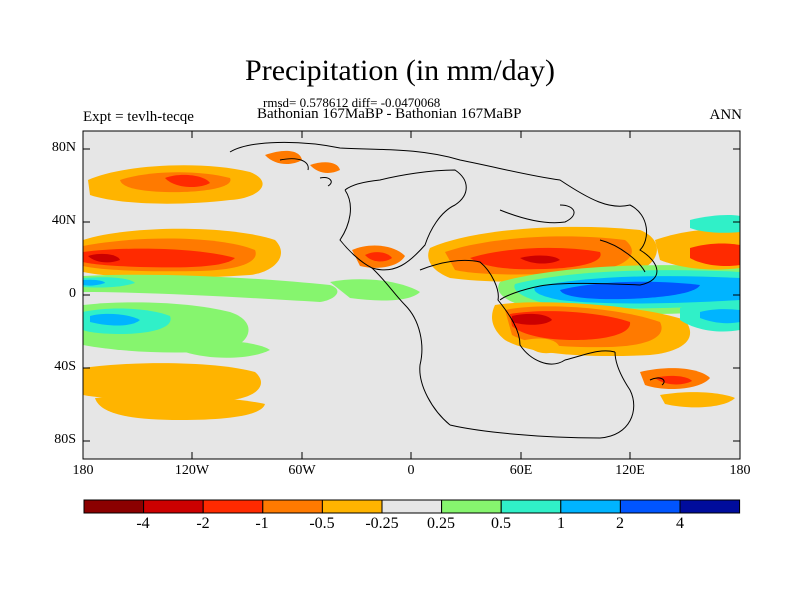  I want to click on lon-label: 60E, so click(521, 470).